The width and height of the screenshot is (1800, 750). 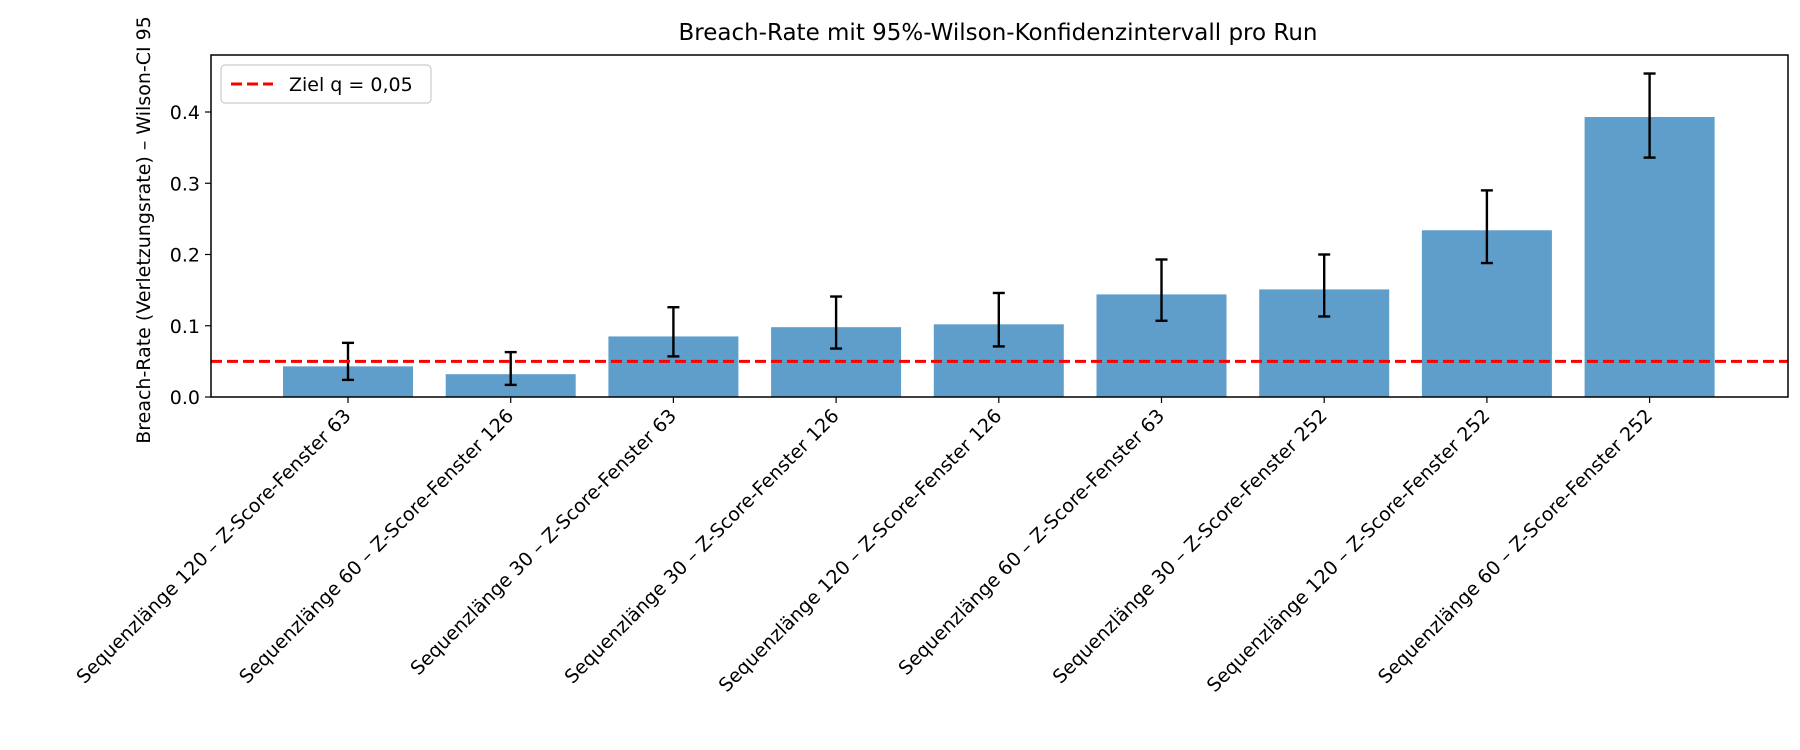 I want to click on x-tick-label-8: Sequenzlänge 120 – Z-Score-Fenster 252, so click(x=1349, y=551).